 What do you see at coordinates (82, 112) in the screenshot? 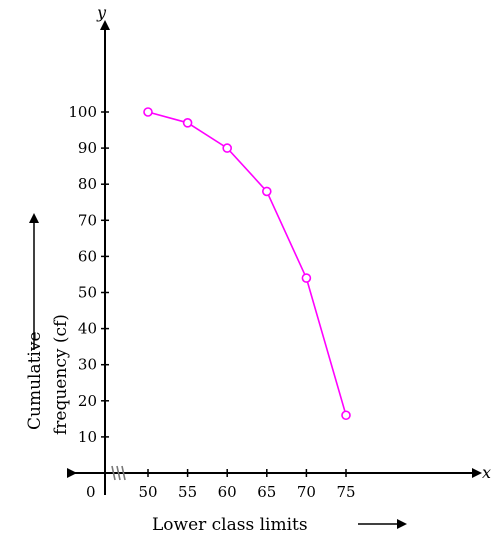
I see `y-tick-label: 100` at bounding box center [82, 112].